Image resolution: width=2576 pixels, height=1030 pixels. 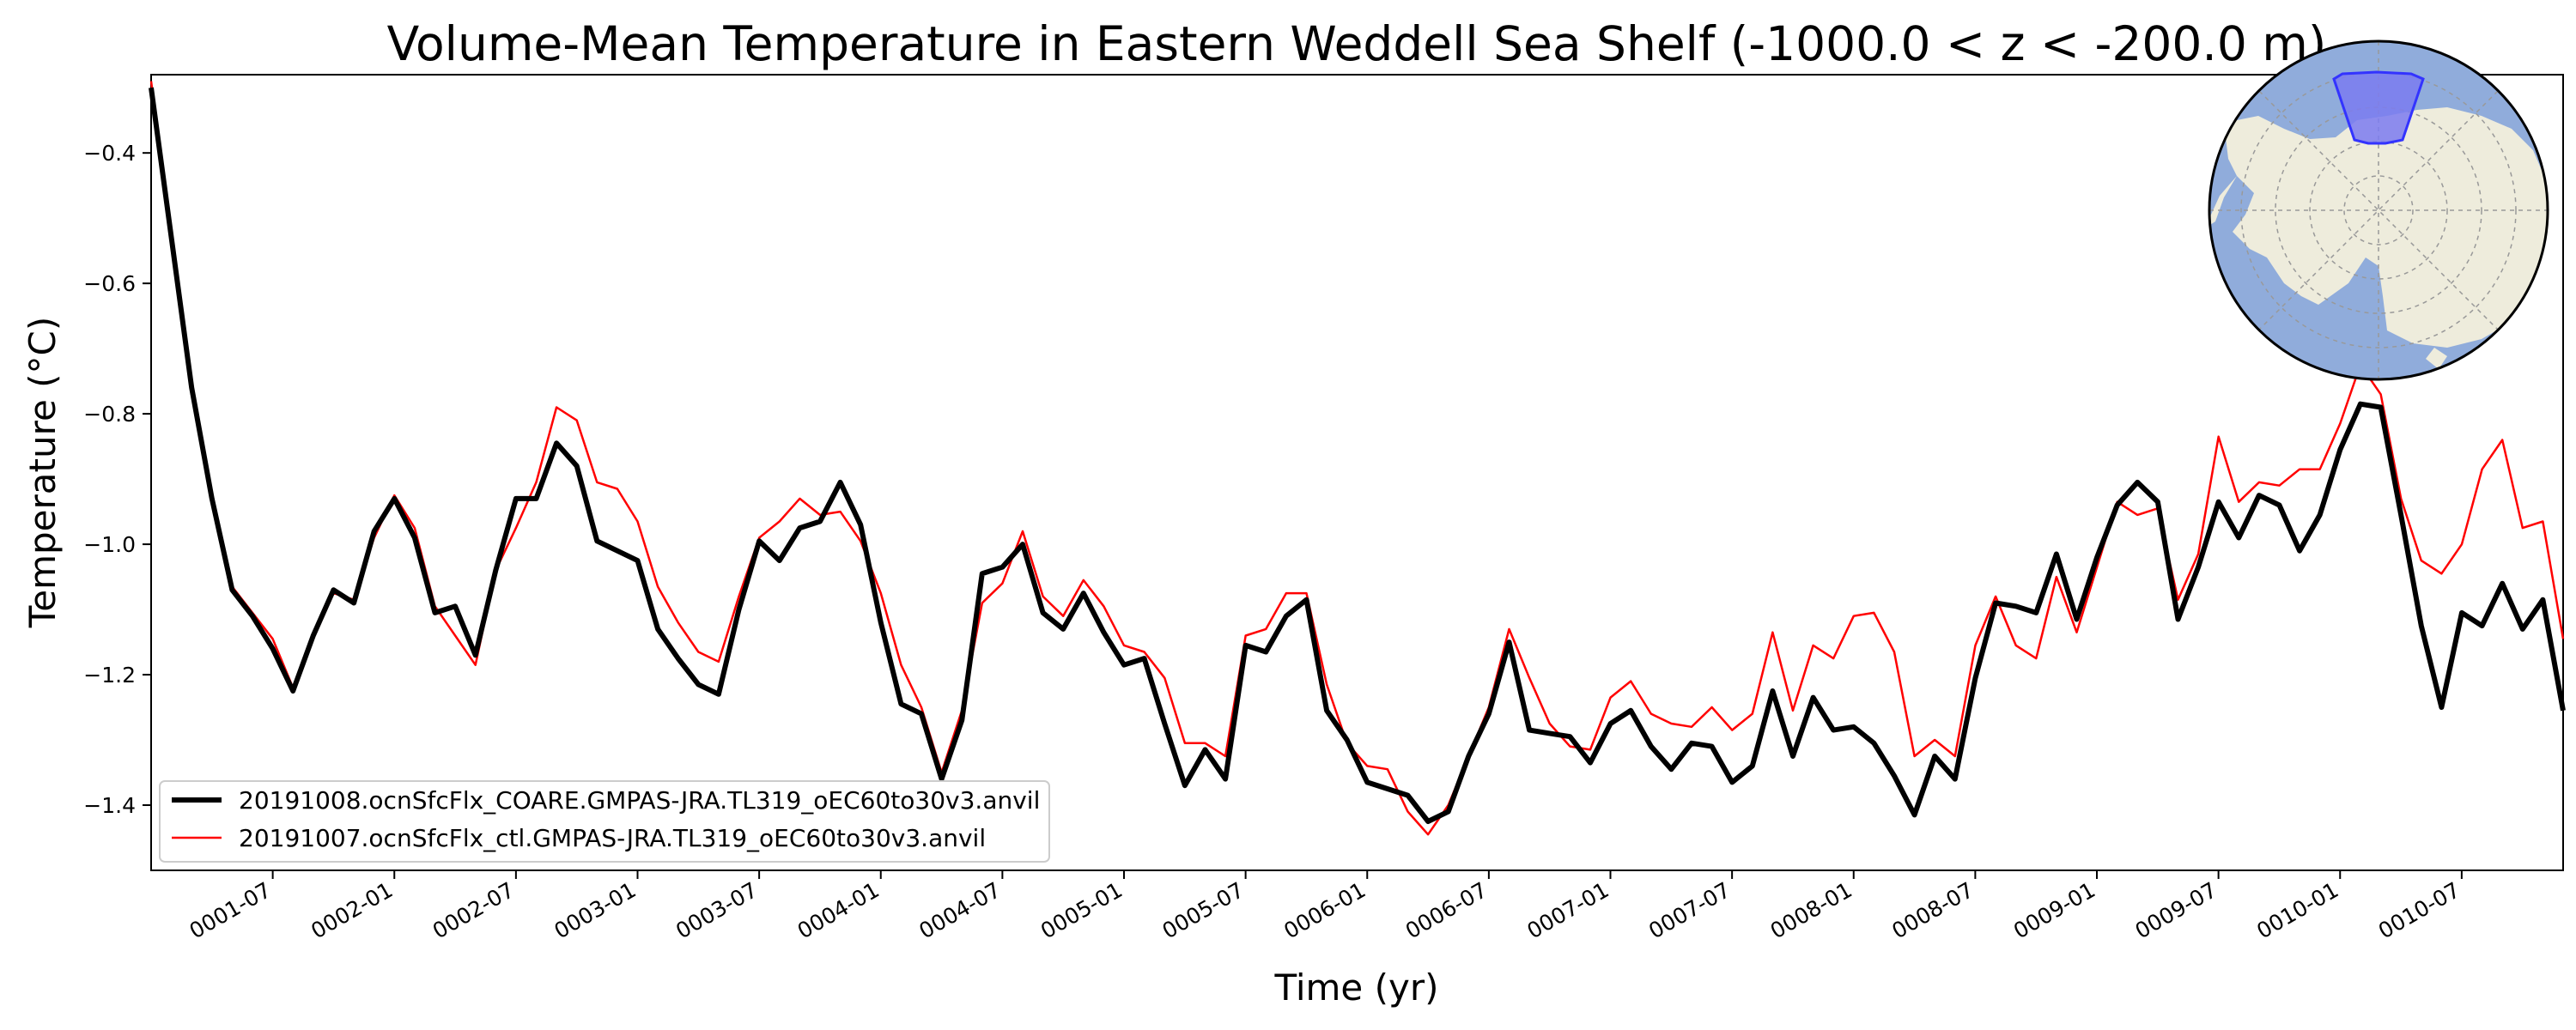 What do you see at coordinates (1324, 910) in the screenshot?
I see `x-tick-label: 0006-01` at bounding box center [1324, 910].